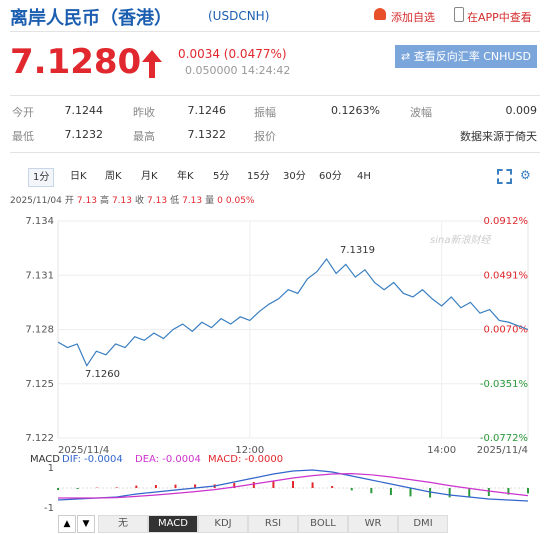 Image resolution: width=550 pixels, height=534 pixels. I want to click on stat-label: 振幅, so click(265, 112).